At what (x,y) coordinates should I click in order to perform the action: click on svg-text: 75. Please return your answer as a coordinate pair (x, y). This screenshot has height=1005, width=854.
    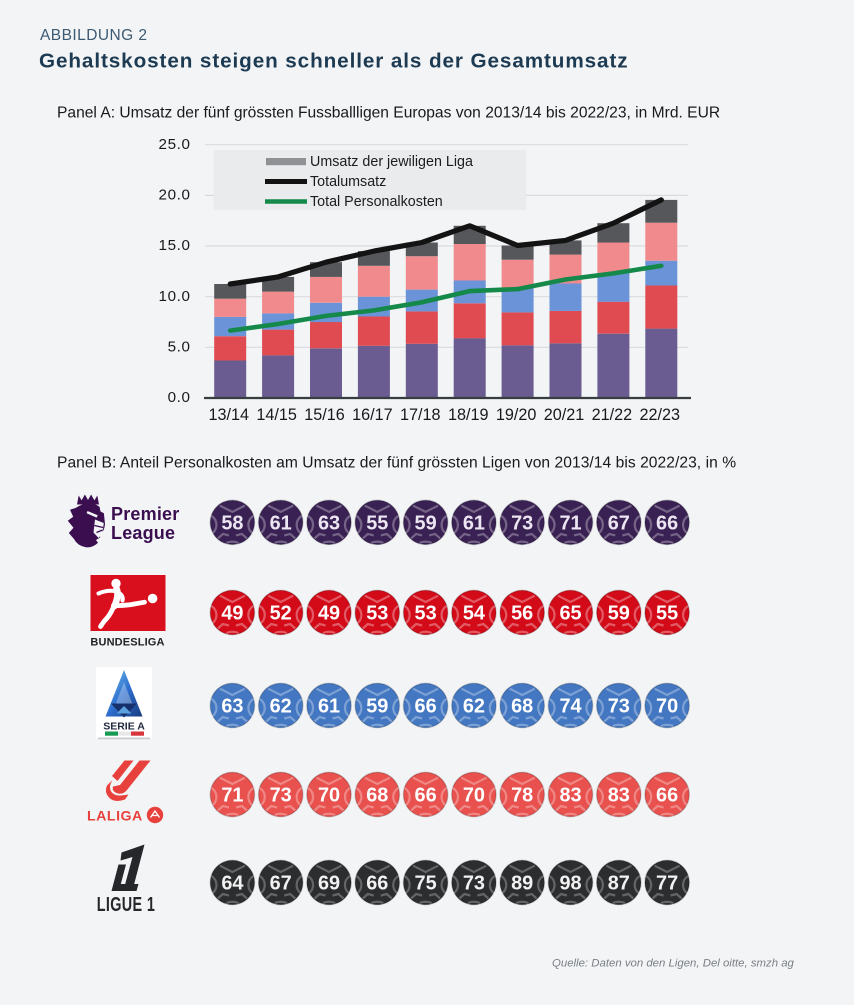
    Looking at the image, I should click on (426, 884).